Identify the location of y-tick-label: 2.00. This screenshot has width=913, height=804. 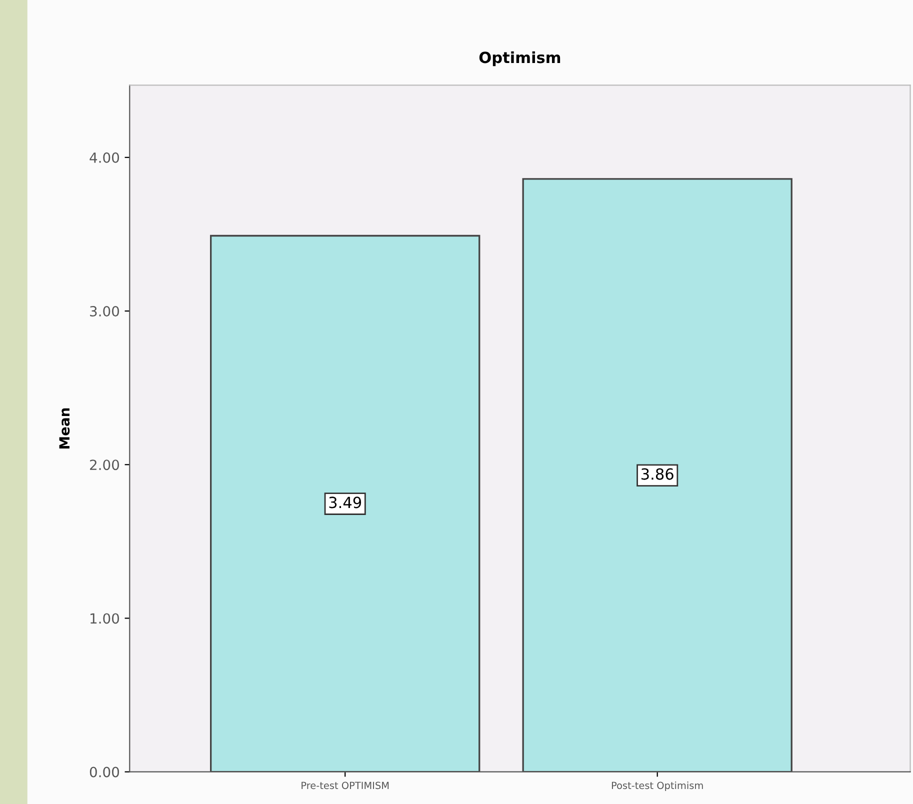
(104, 465).